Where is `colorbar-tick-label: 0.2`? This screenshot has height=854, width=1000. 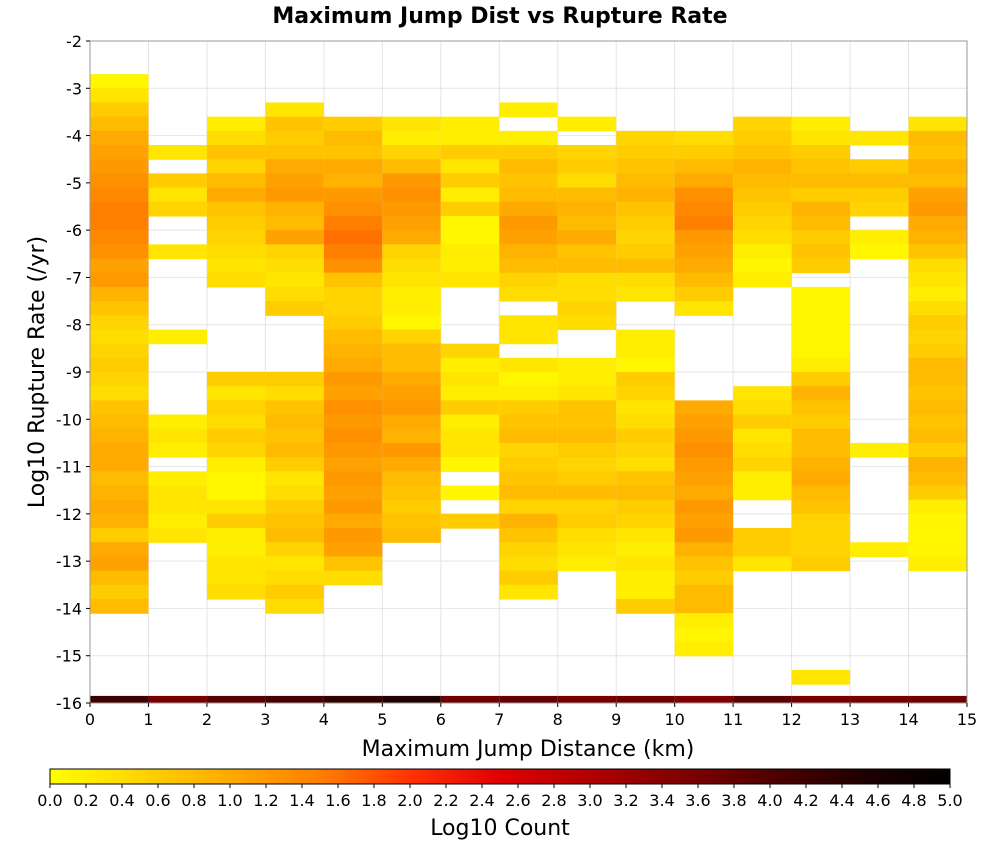
colorbar-tick-label: 0.2 is located at coordinates (85, 800).